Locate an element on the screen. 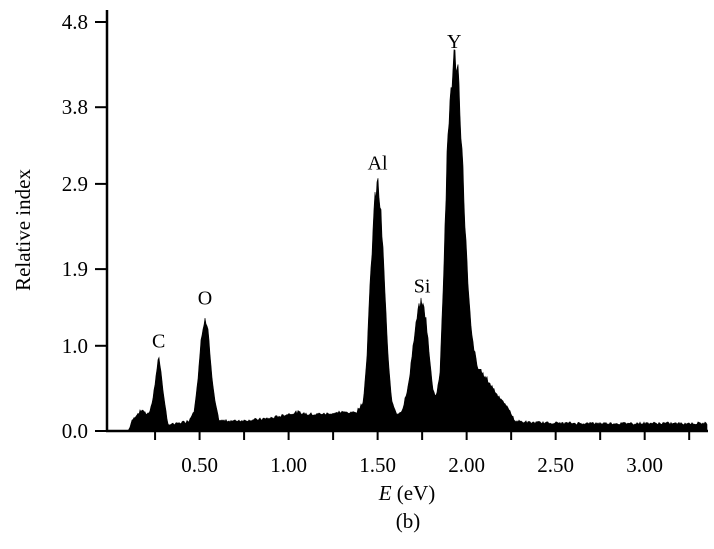  peak-label-c: C is located at coordinates (158, 342).